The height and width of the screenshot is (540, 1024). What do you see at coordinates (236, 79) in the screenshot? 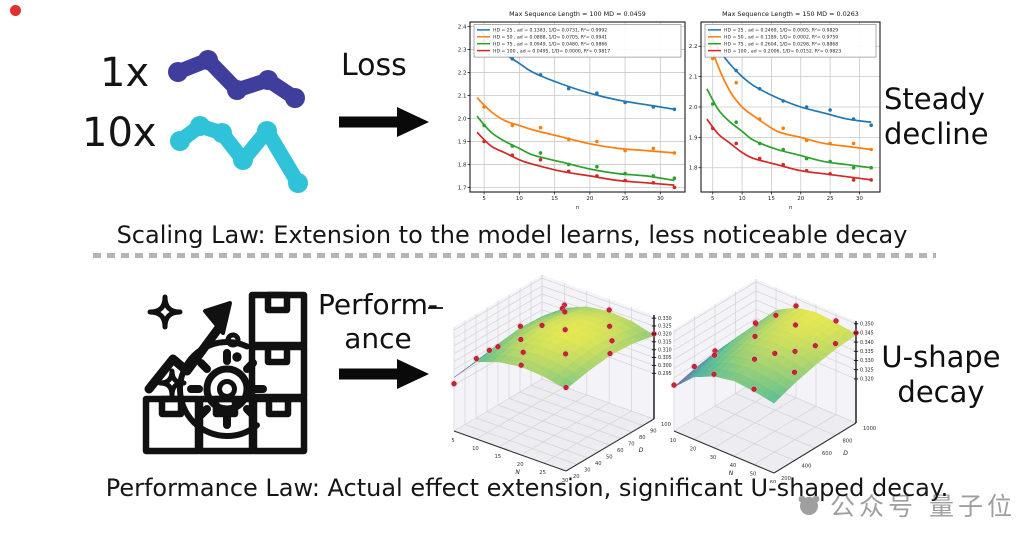
I see `squiggle-line-1x-icon` at bounding box center [236, 79].